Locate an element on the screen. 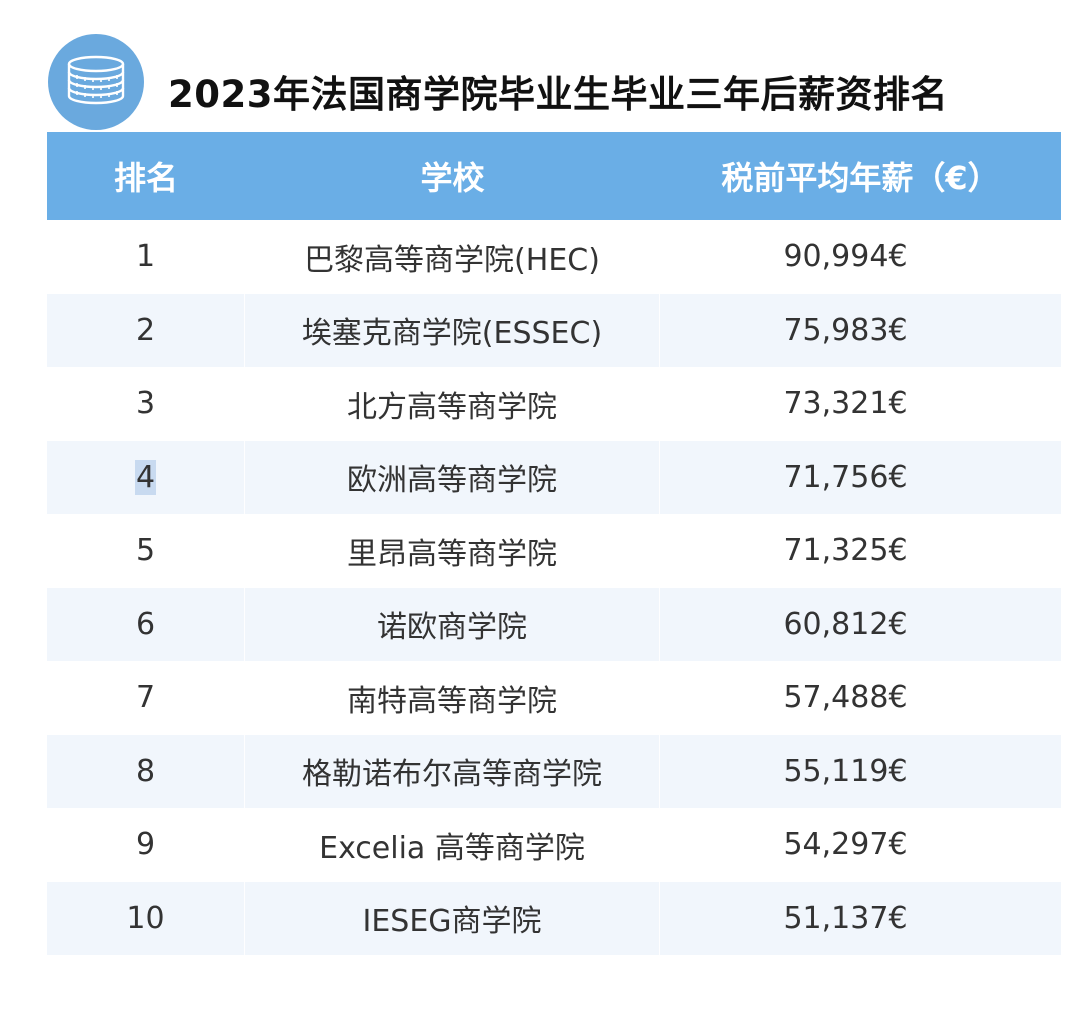 Image resolution: width=1080 pixels, height=1016 pixels. school-cell: 巴黎高等商学院(HEC) is located at coordinates (452, 257).